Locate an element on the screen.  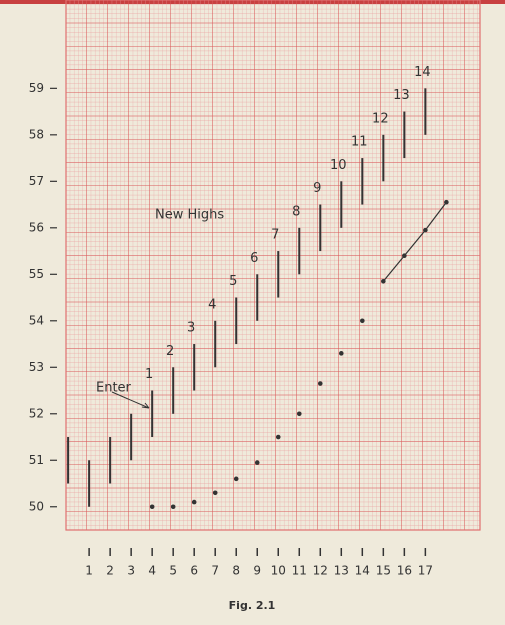
y-tick-label: 52 is located at coordinates (36, 413).